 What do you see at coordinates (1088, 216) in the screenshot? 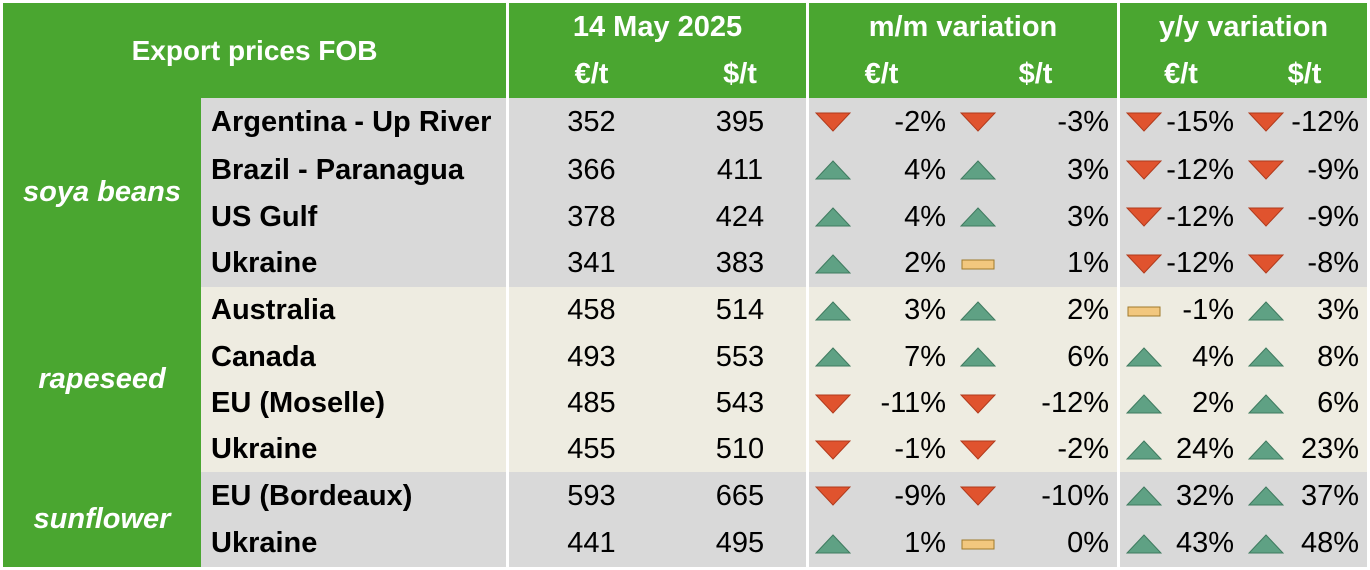
I see `mm-usd-cell-text: 3%` at bounding box center [1088, 216].